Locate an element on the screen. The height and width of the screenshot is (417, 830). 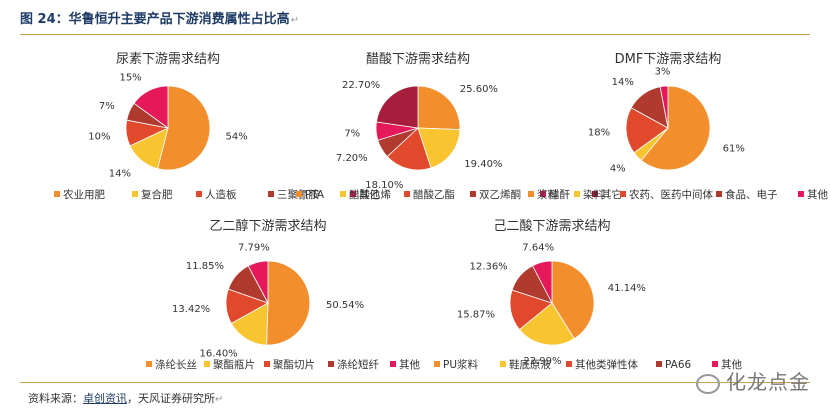
legend-label: 农业用肥 is located at coordinates (84, 194).